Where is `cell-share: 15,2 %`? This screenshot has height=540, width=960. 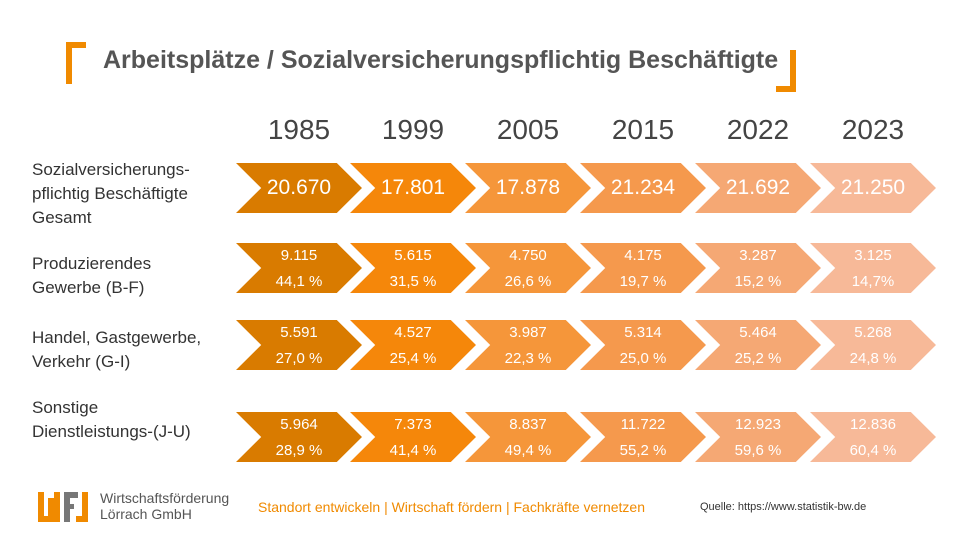 cell-share: 15,2 % is located at coordinates (758, 281).